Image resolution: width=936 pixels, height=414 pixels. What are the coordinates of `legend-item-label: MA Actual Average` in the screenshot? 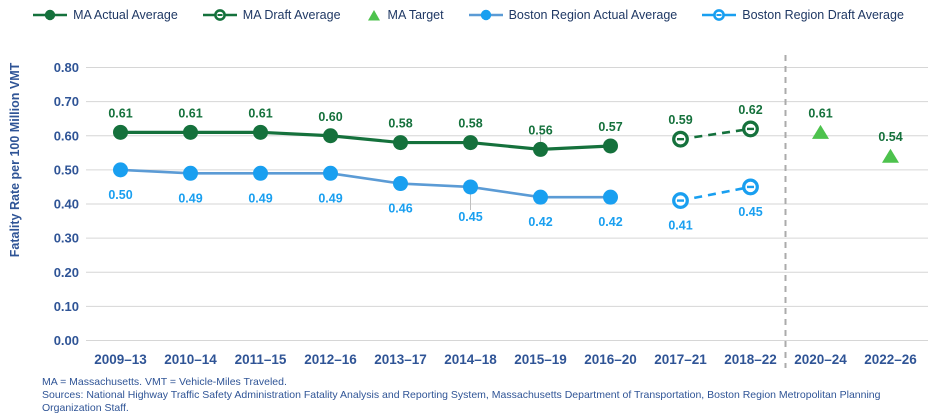 It's located at (125, 15).